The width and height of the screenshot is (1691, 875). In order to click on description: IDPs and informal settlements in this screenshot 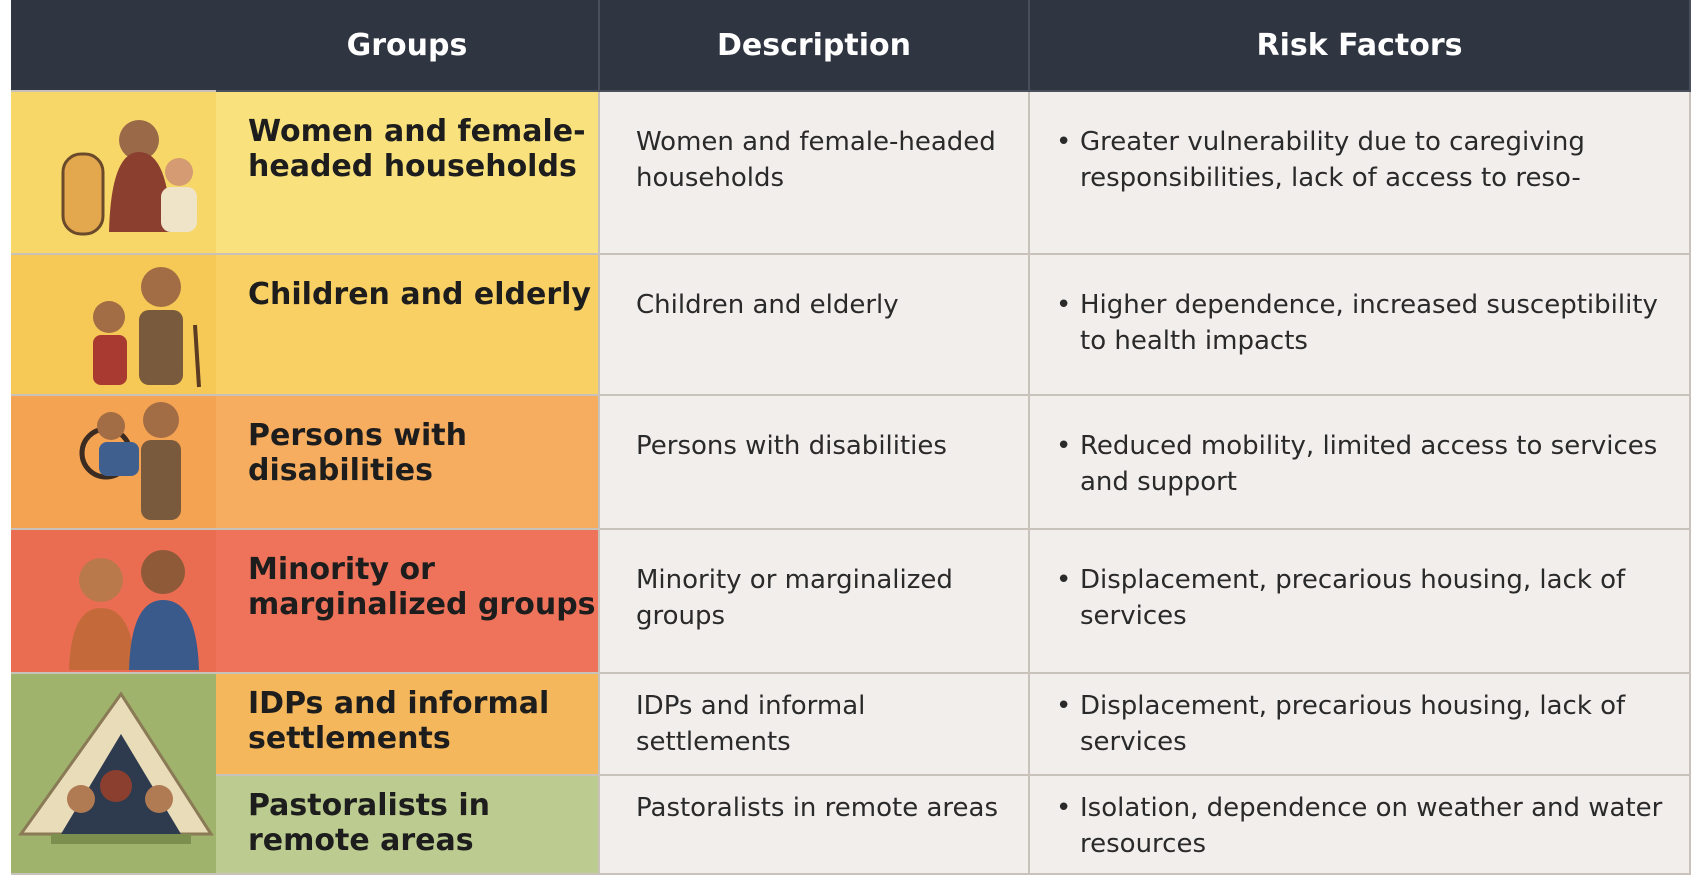, I will do `click(815, 725)`.